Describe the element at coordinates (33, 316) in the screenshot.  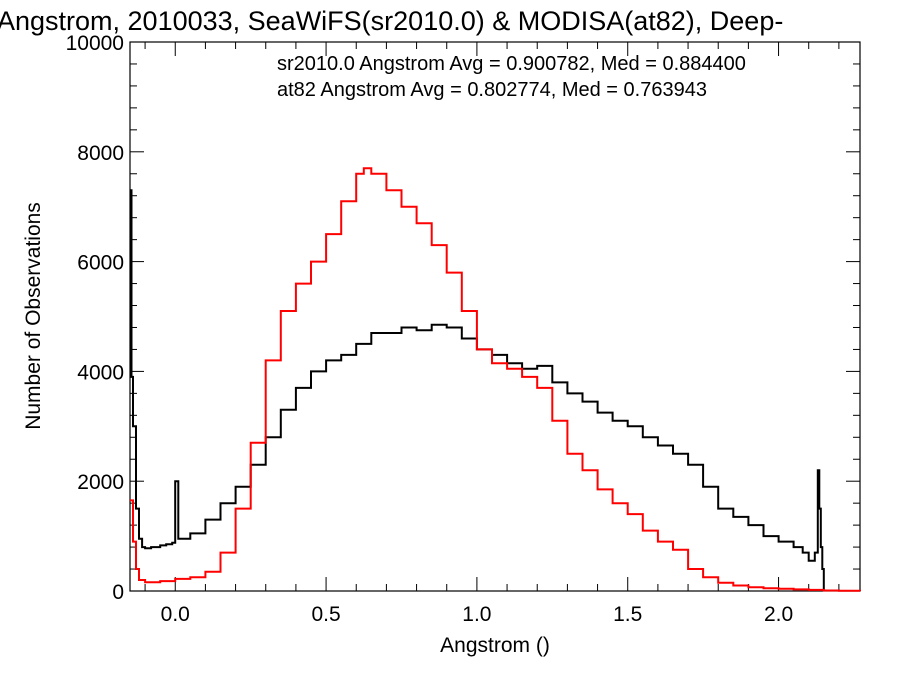
I see `y-axis-label: Number of Observations` at that location.